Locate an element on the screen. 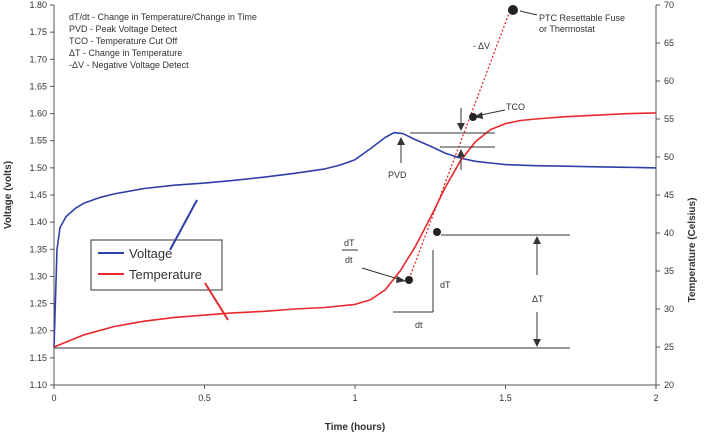  delta-t-label: ΔT is located at coordinates (538, 299).